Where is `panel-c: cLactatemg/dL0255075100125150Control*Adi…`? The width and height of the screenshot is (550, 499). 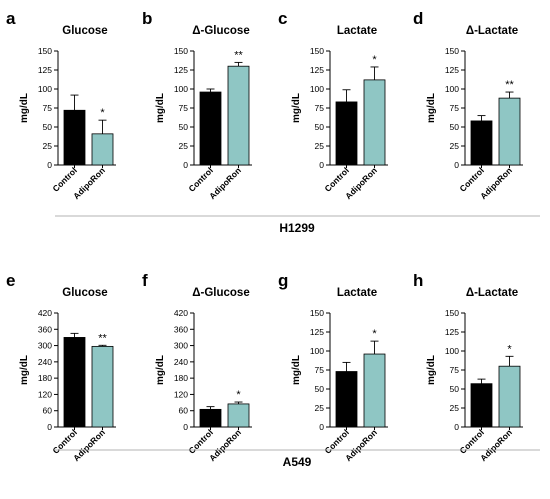
panel-c: cLactatemg/dL0255075100125150Control*Adi… is located at coordinates (333, 105).